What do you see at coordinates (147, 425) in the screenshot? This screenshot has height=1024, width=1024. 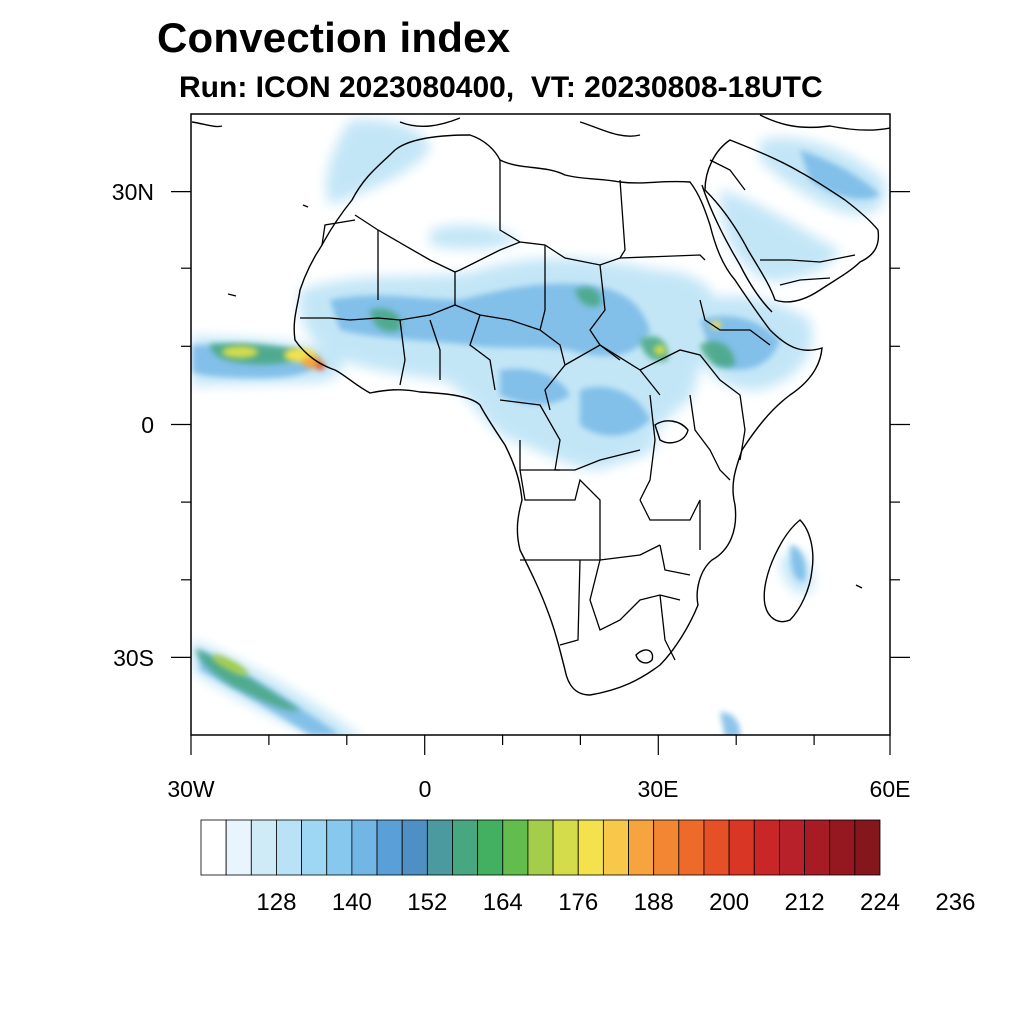 I see `lat-label-0: 0` at bounding box center [147, 425].